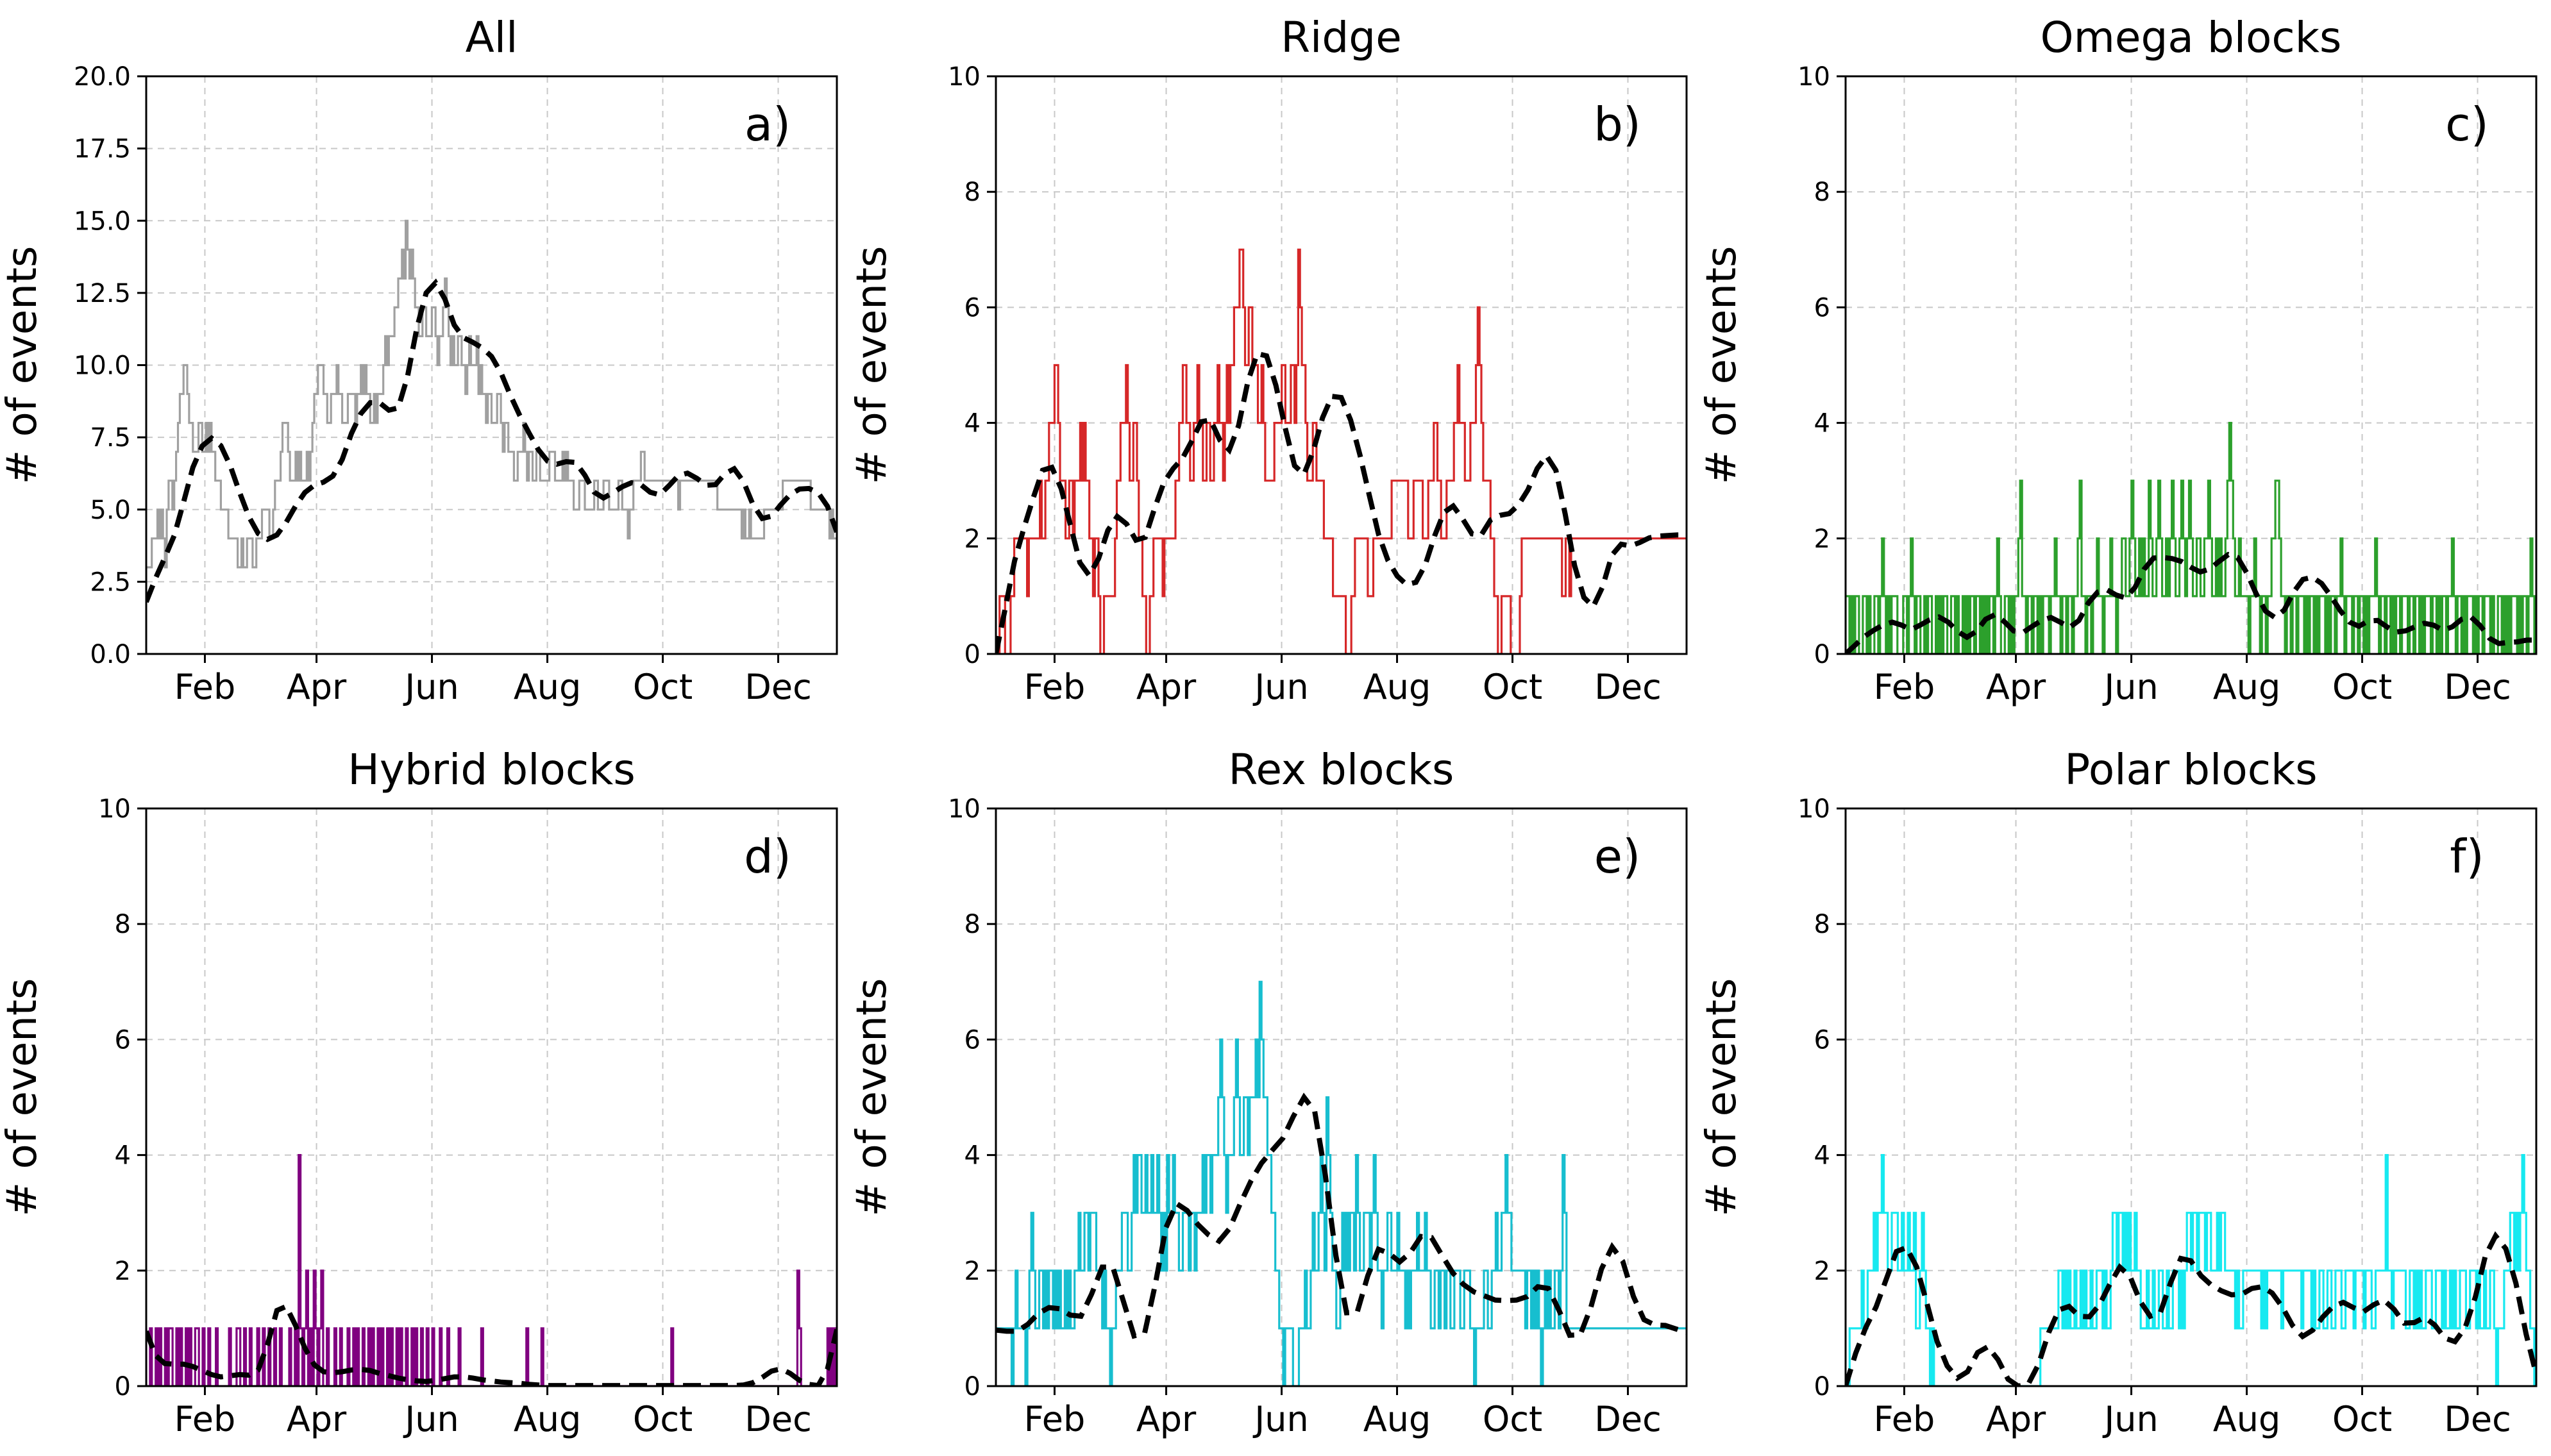 This screenshot has height=1456, width=2551. I want to click on panel-label: b), so click(1617, 124).